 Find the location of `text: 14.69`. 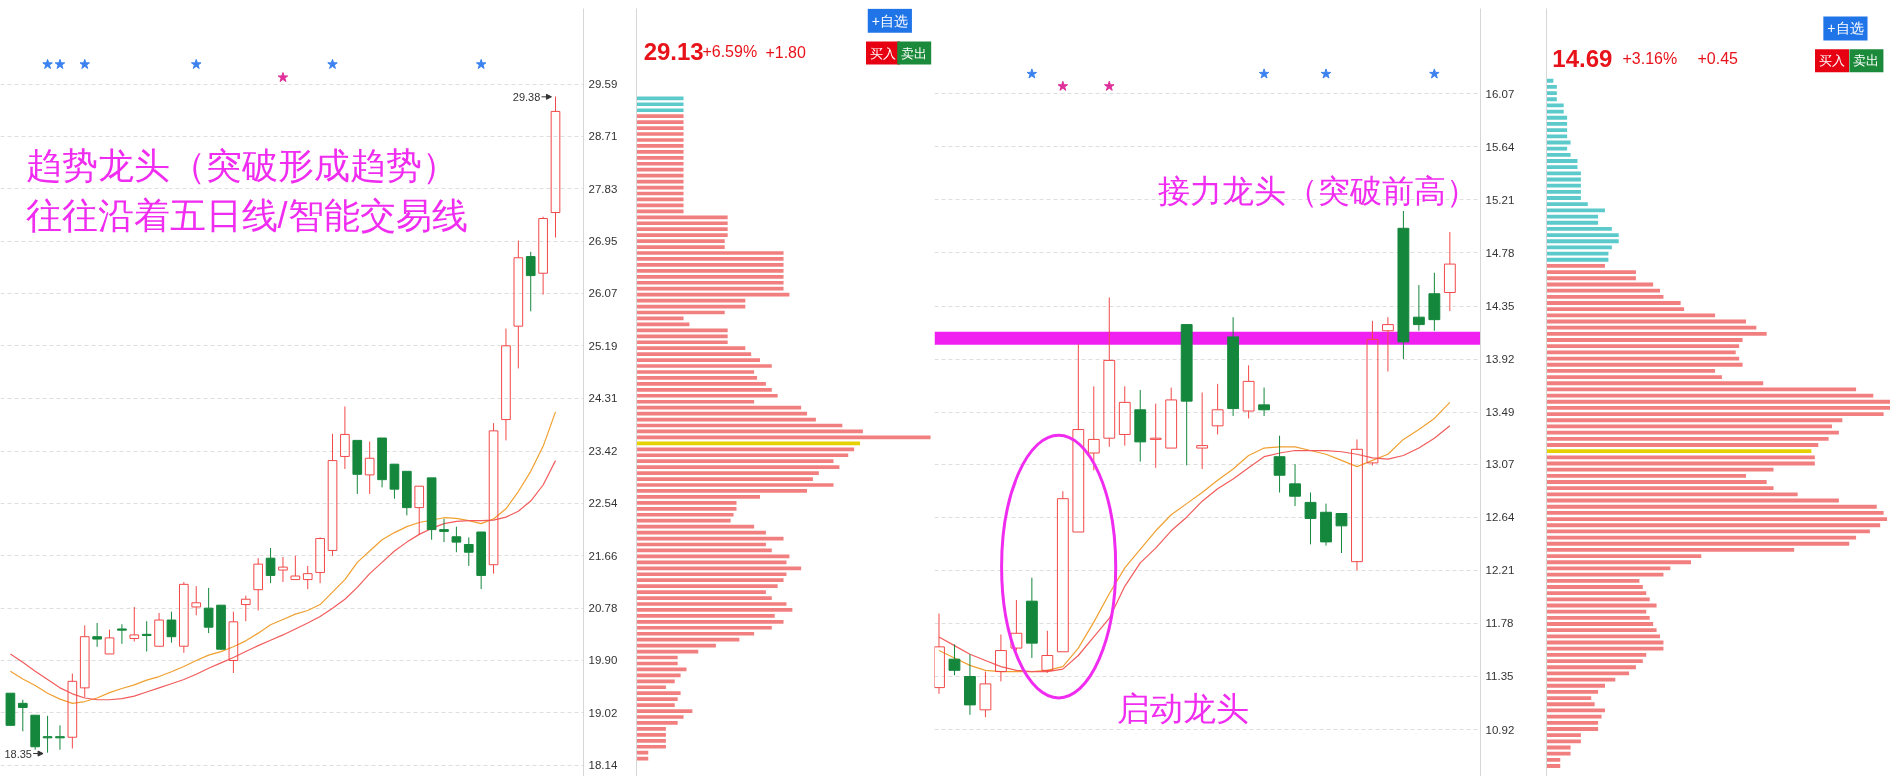

text: 14.69 is located at coordinates (1582, 58).